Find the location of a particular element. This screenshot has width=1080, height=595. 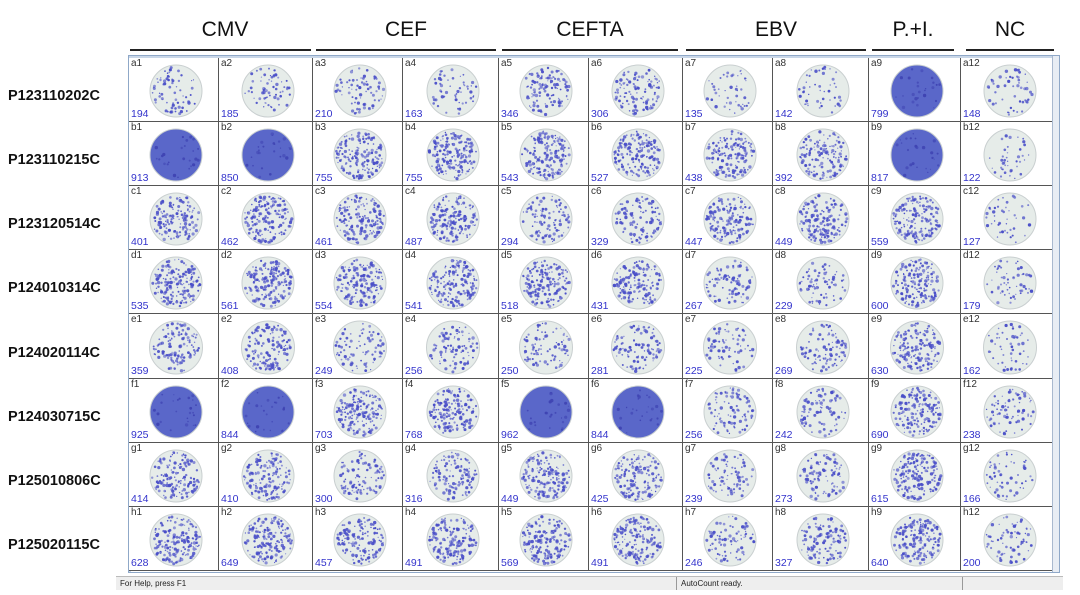

well-b1: b1 913 is located at coordinates (174, 154).